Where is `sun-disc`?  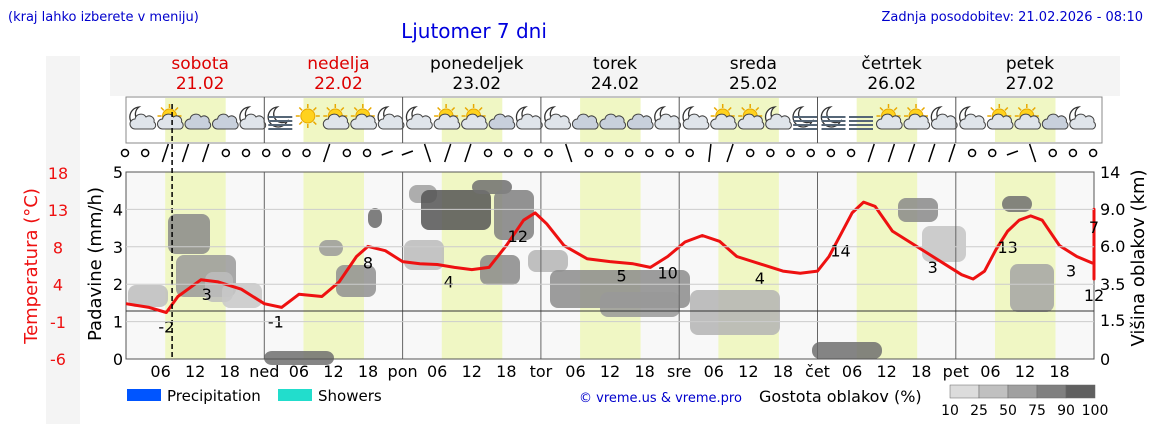
sun-disc is located at coordinates (308, 116).